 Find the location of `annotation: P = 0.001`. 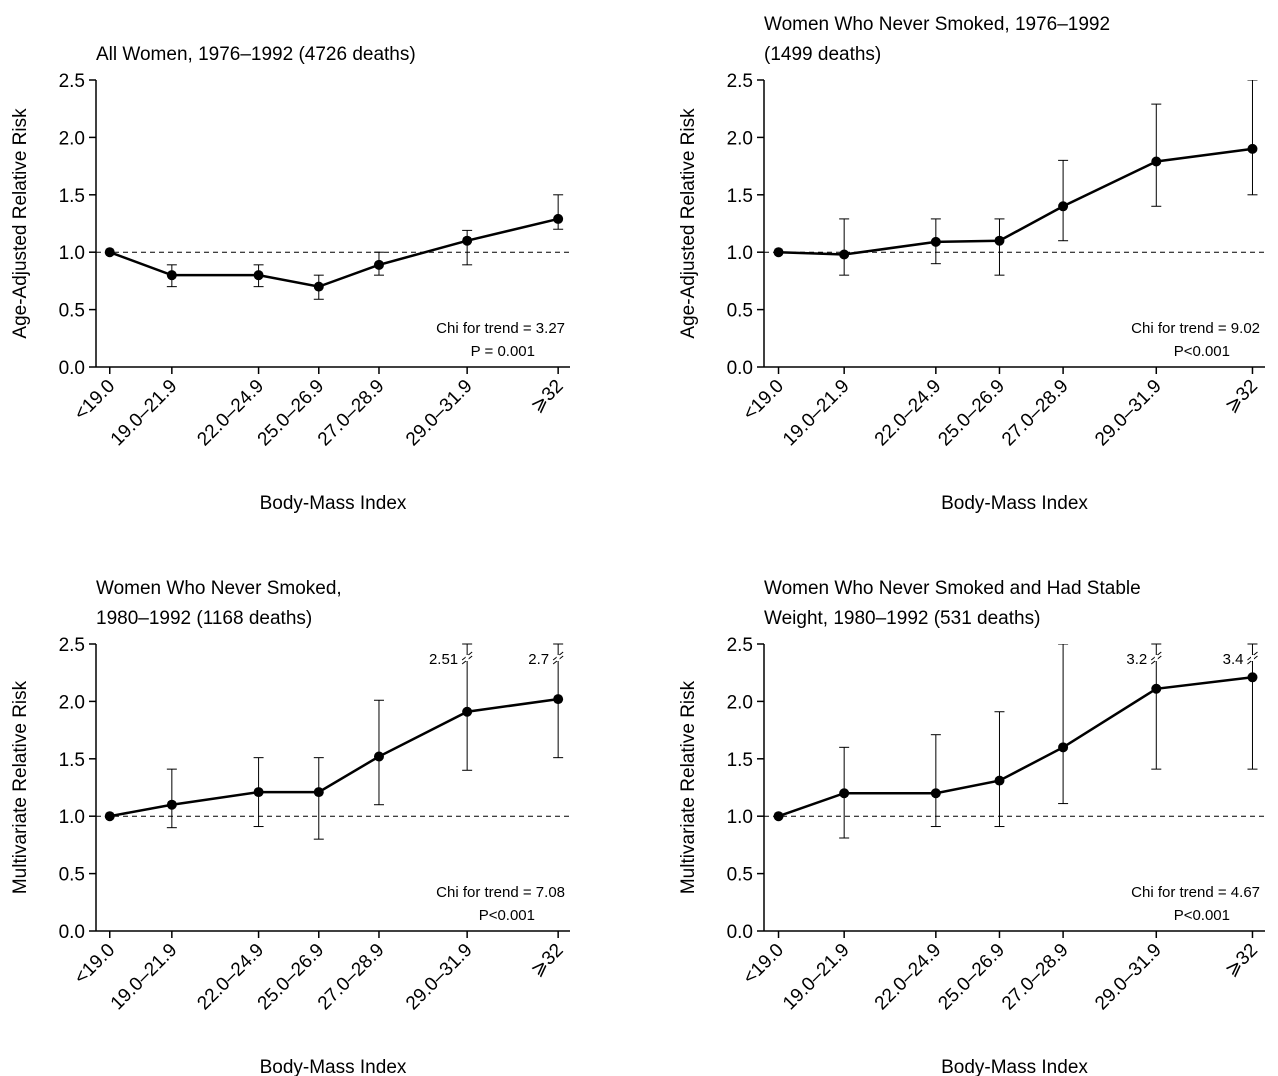

annotation: P = 0.001 is located at coordinates (503, 351).